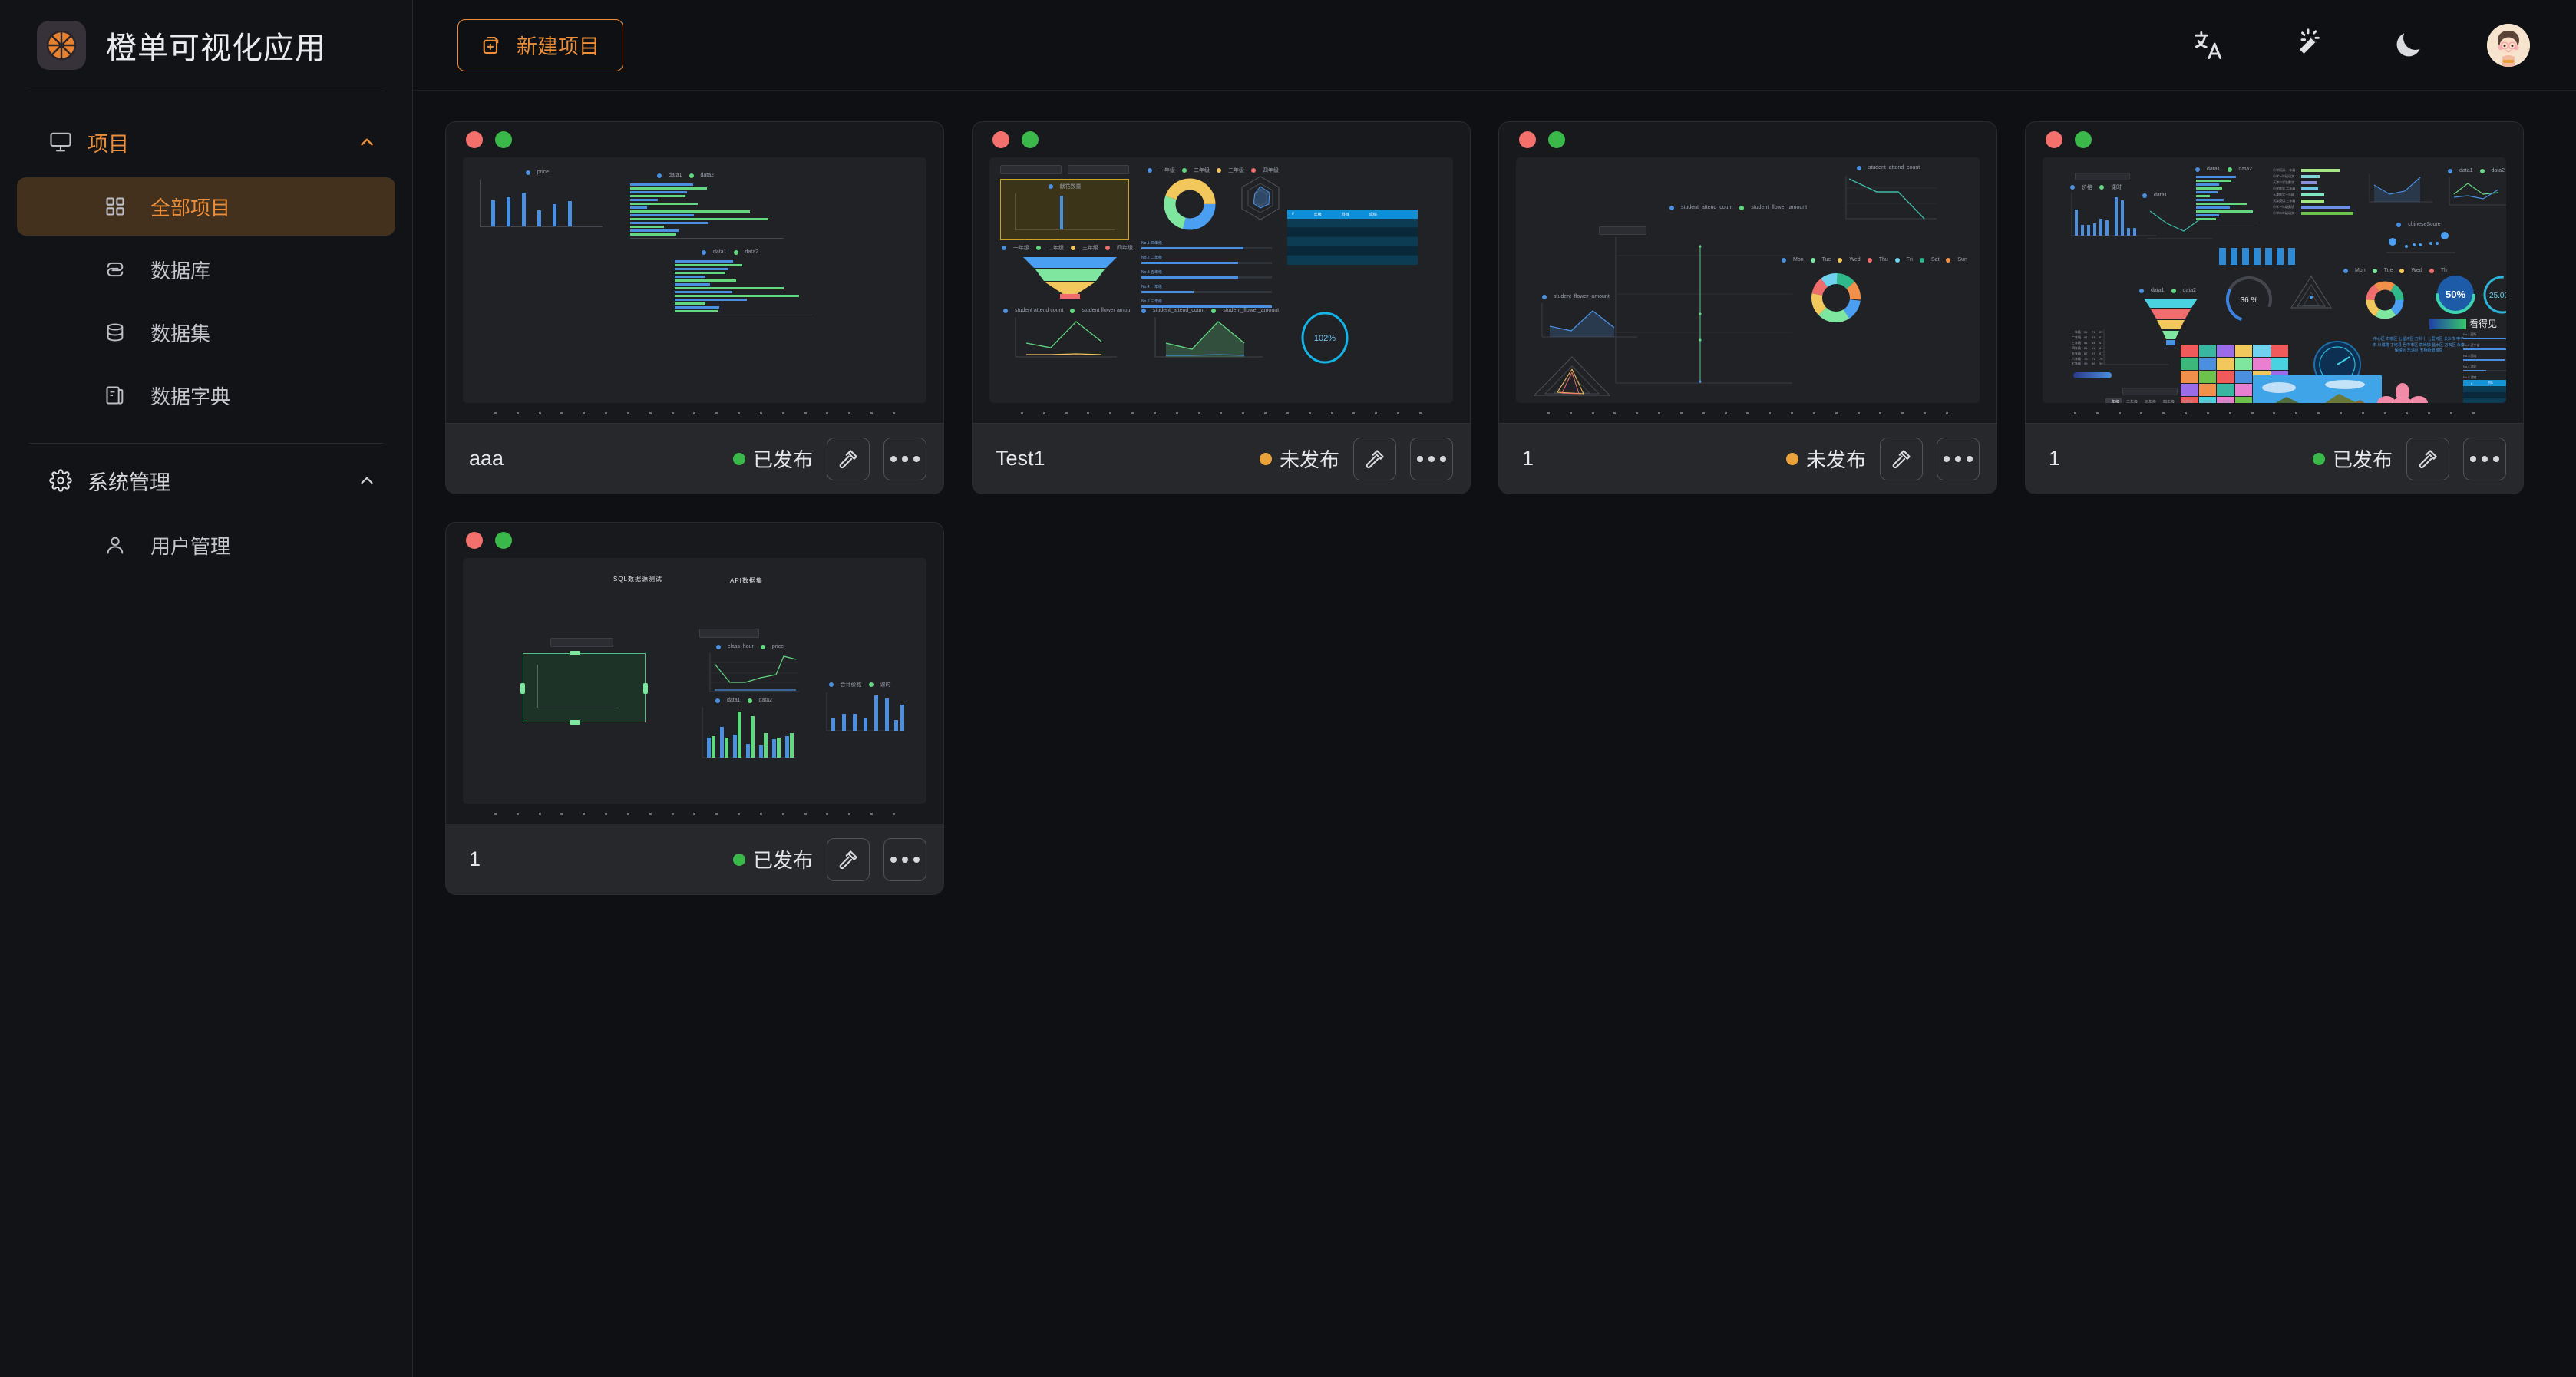  What do you see at coordinates (1221, 459) in the screenshot?
I see `card-footer: Test1 未发布` at bounding box center [1221, 459].